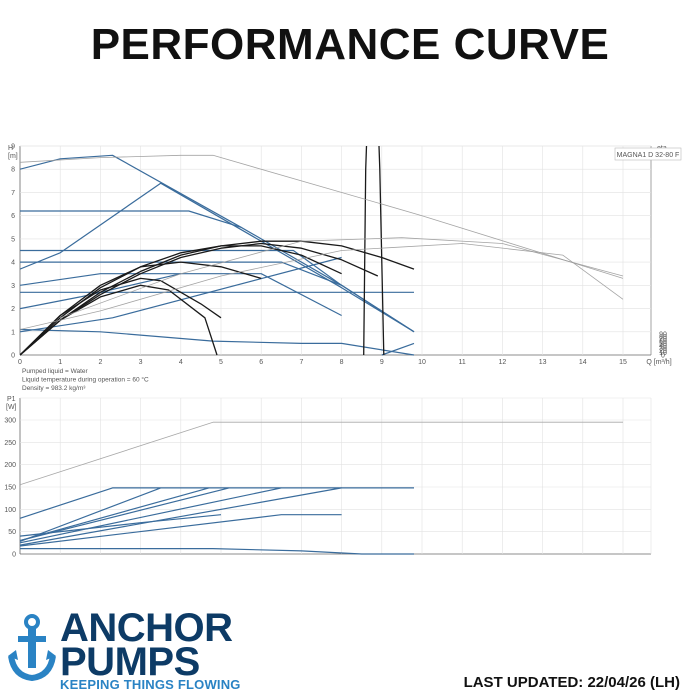  I want to click on x-tick-label: 12, so click(503, 362).